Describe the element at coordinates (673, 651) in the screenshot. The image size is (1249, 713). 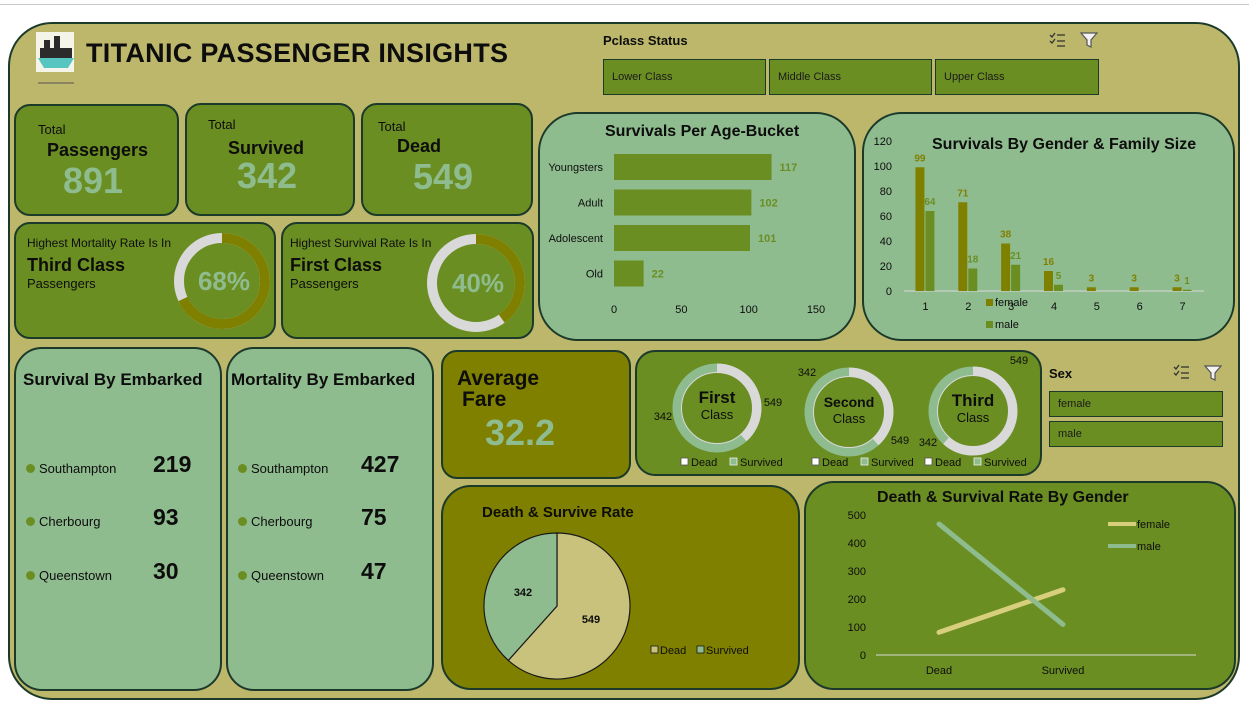
I see `legend-label: Dead` at that location.